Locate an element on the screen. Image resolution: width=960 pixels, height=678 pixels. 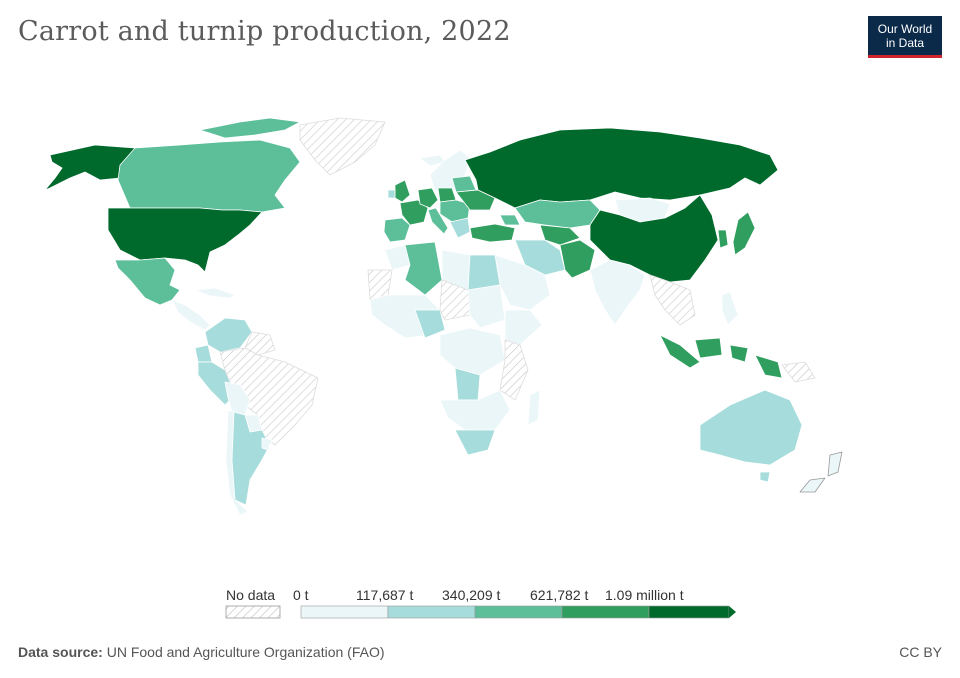
region-tasmania is located at coordinates (765, 477).